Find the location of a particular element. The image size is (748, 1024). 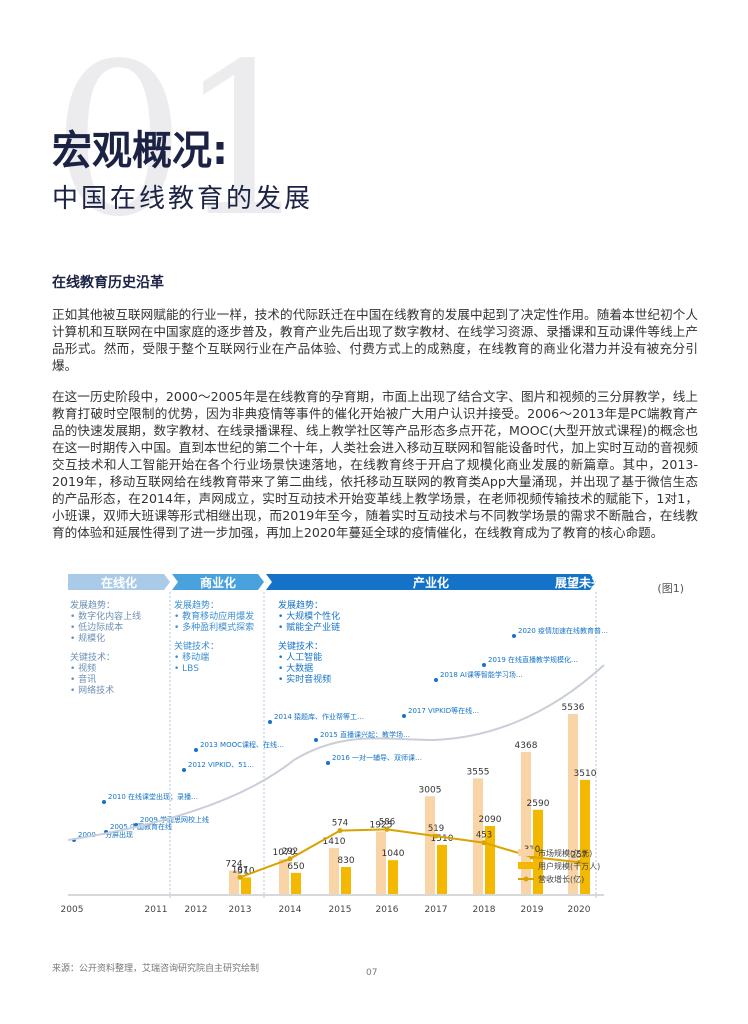

bar-users-label: 1040 is located at coordinates (393, 854).